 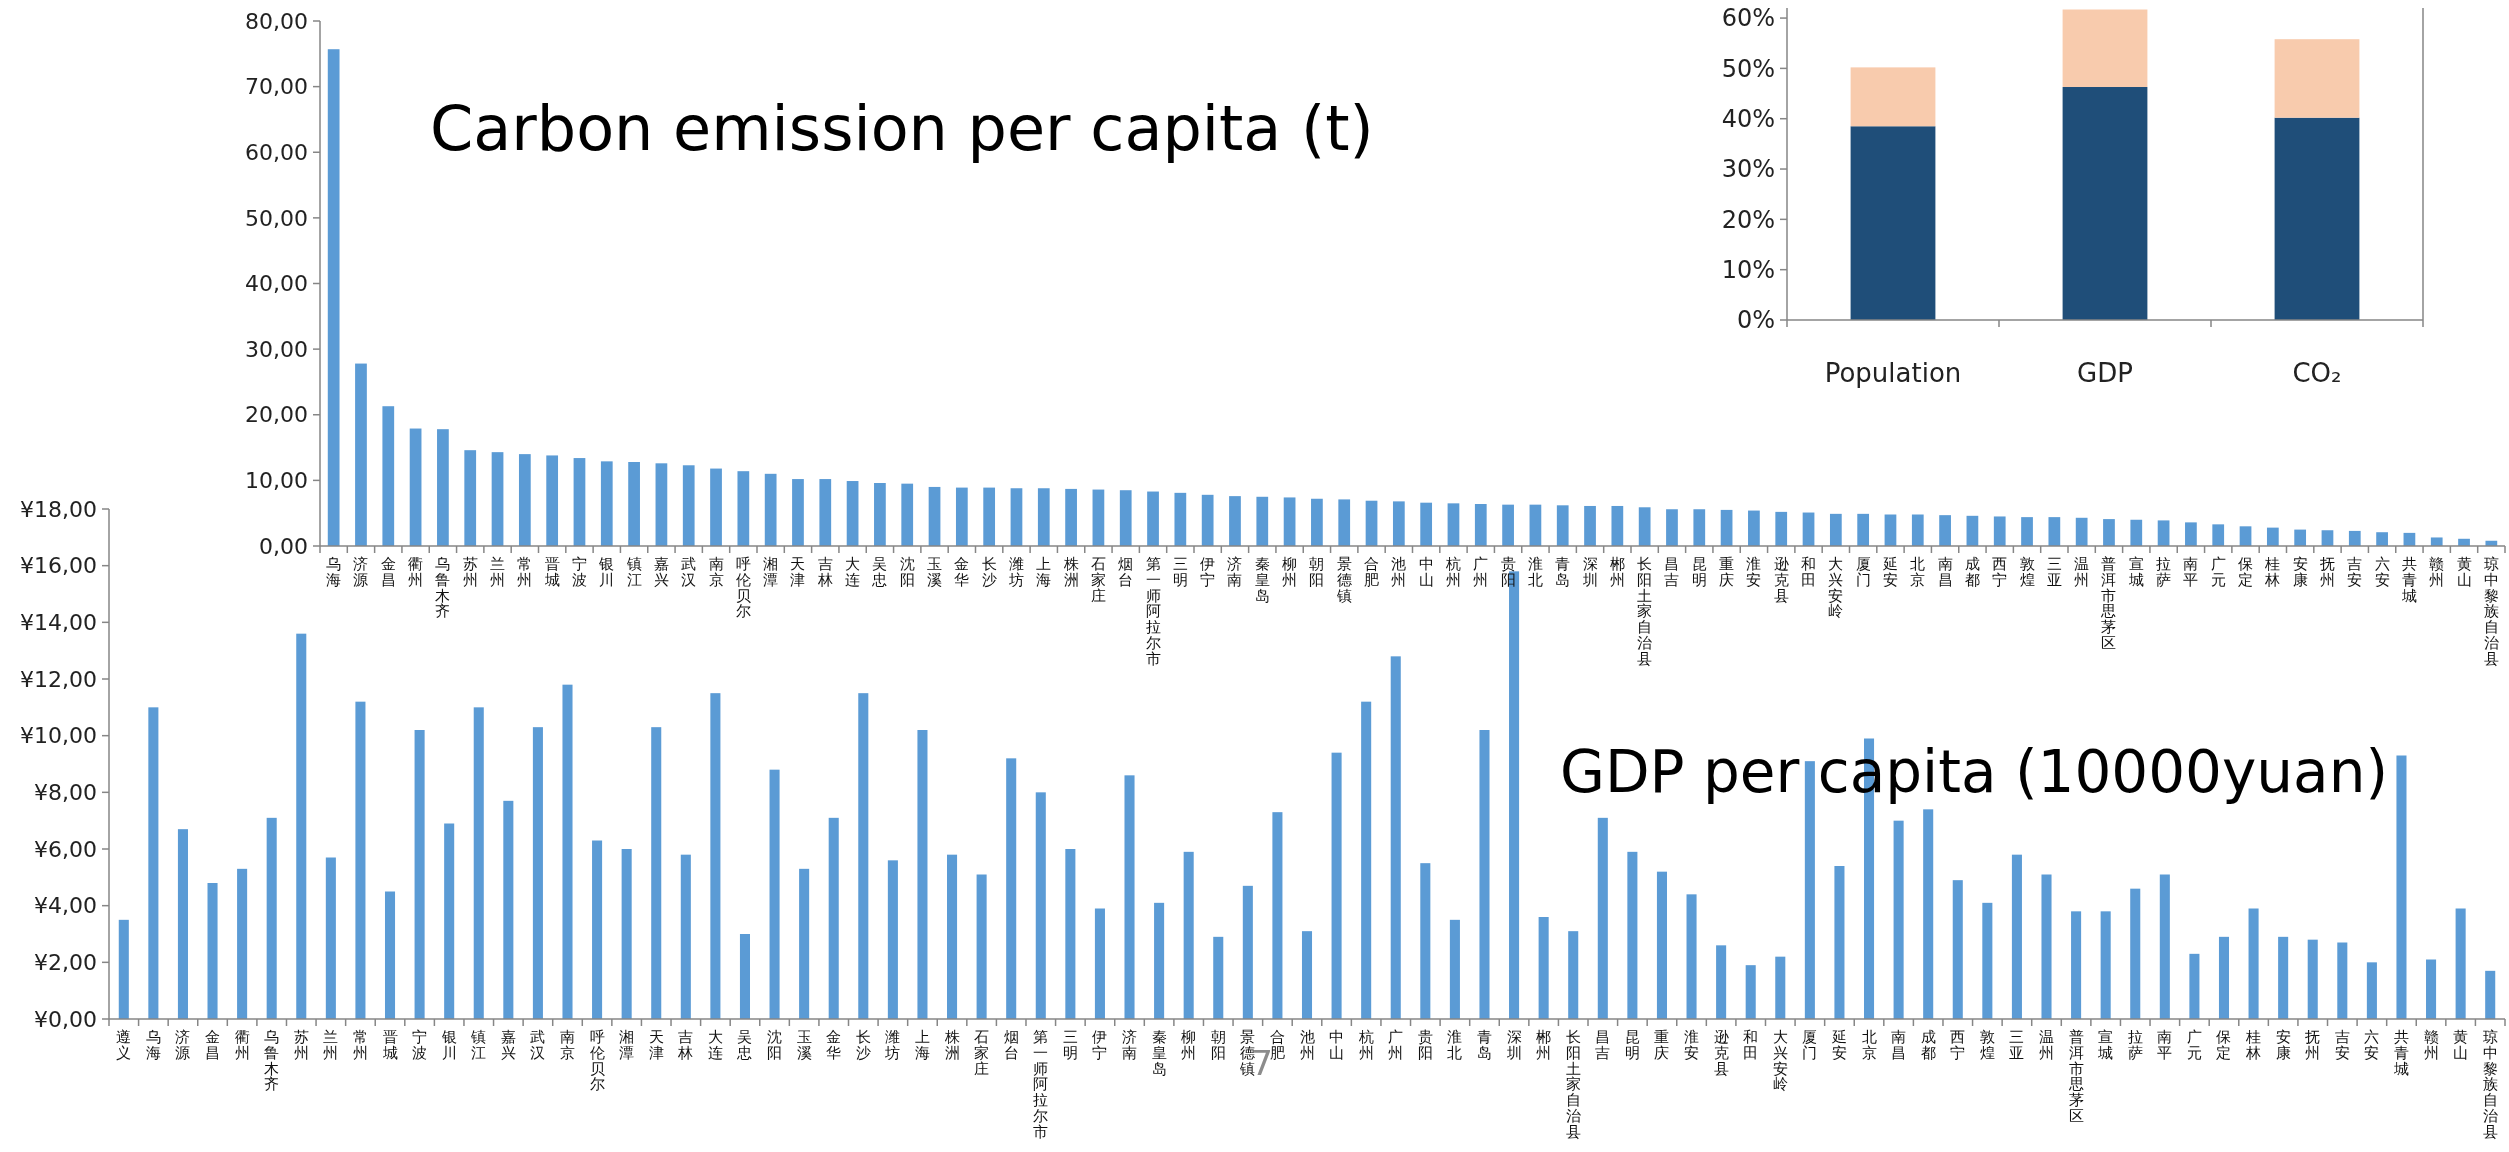 I want to click on x-tick-label: 潍坊, so click(x=1015, y=572).